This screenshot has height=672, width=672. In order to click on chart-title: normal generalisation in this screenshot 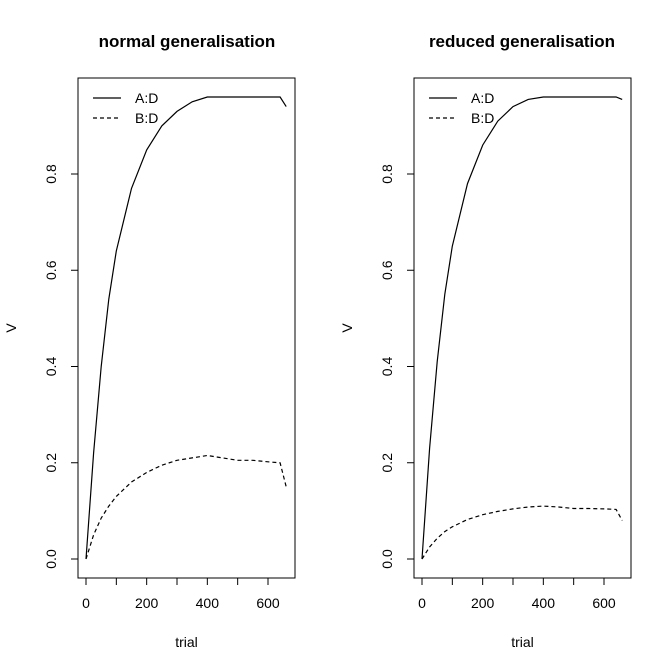, I will do `click(187, 41)`.